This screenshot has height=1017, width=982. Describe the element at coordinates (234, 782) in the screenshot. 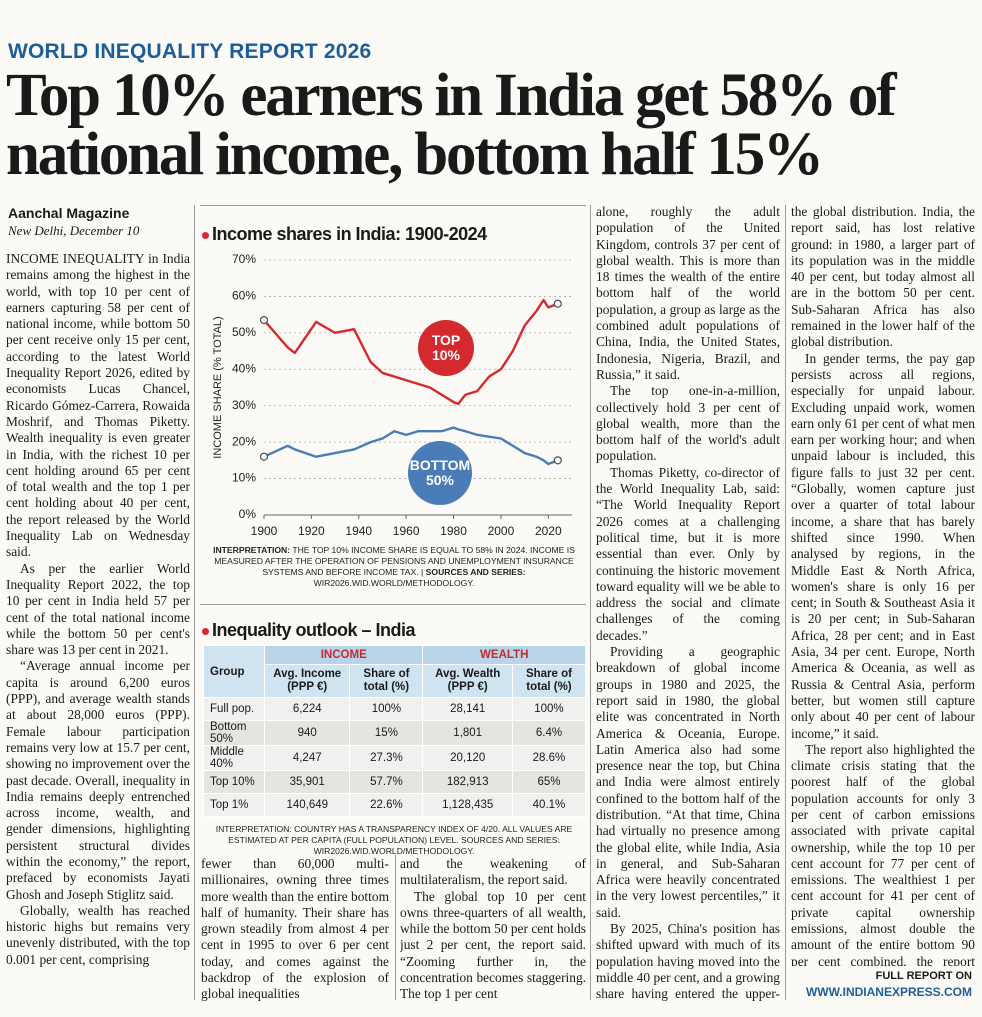

I see `table-cell: Top 10%` at that location.